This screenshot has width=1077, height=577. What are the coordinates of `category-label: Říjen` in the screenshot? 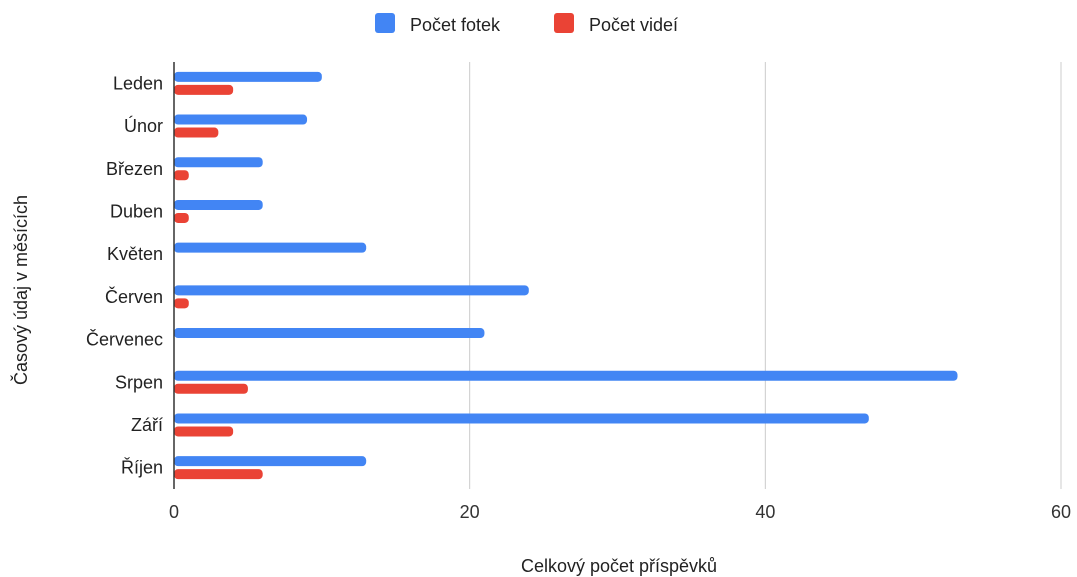 It's located at (142, 468).